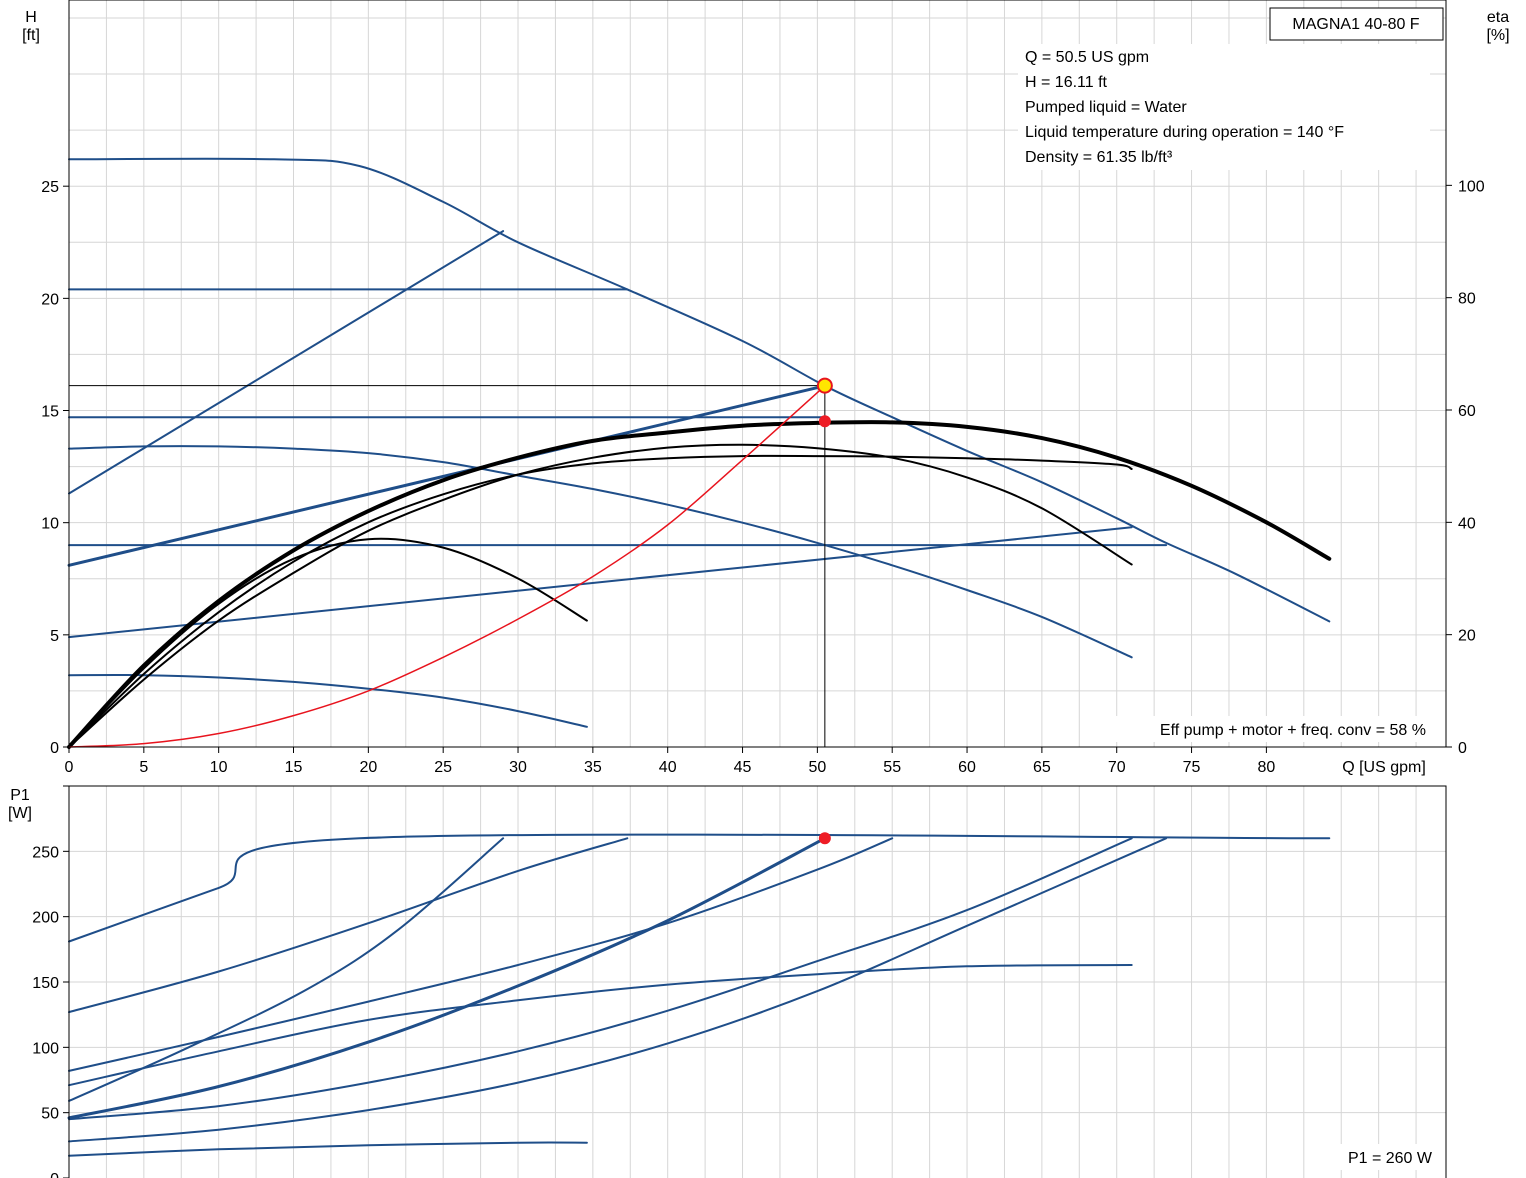 The image size is (1526, 1178). I want to click on pump-model-label: MAGNA1 40-80 F, so click(1355, 24).